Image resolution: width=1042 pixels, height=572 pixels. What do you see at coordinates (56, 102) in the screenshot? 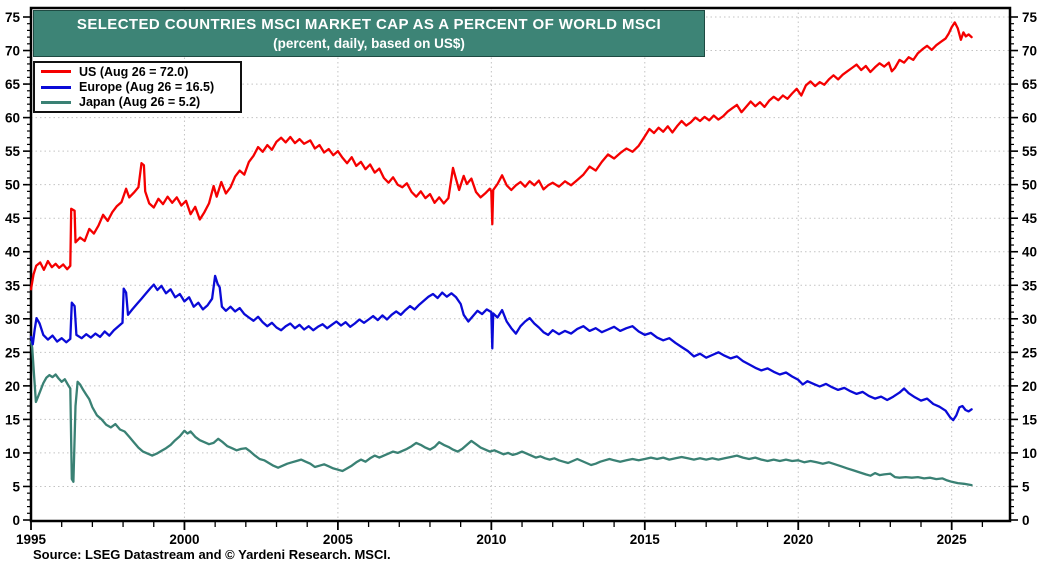
I see `japan-line-swatch` at bounding box center [56, 102].